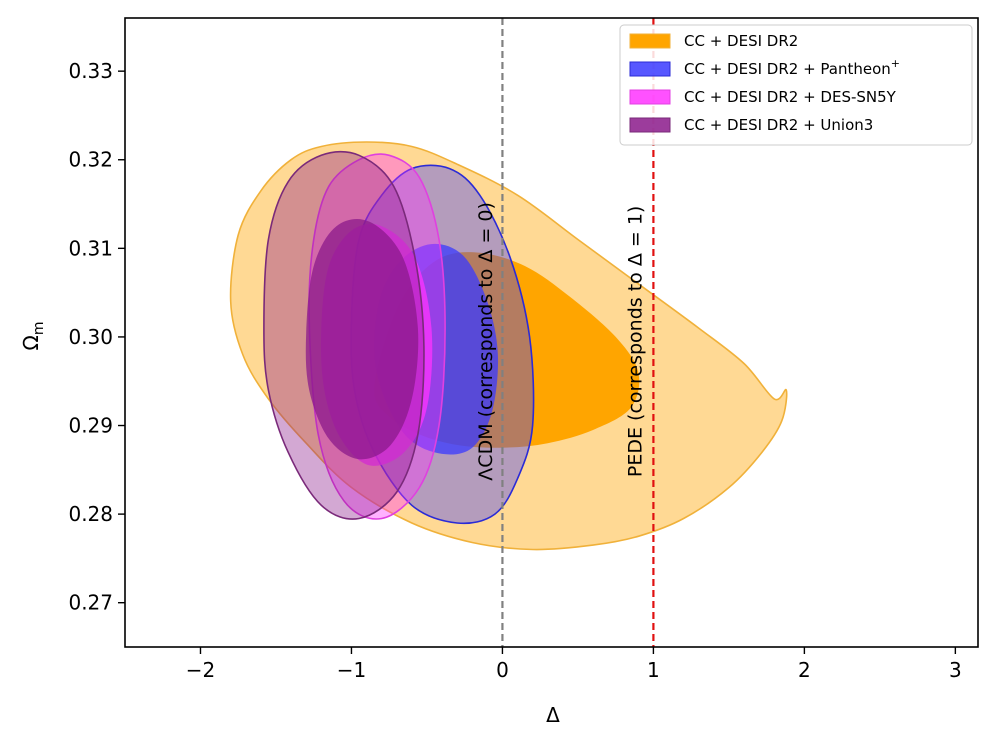 The width and height of the screenshot is (996, 744). I want to click on legend-entry: CC + DESI DR2 + DES-SN5Y, so click(763, 97).